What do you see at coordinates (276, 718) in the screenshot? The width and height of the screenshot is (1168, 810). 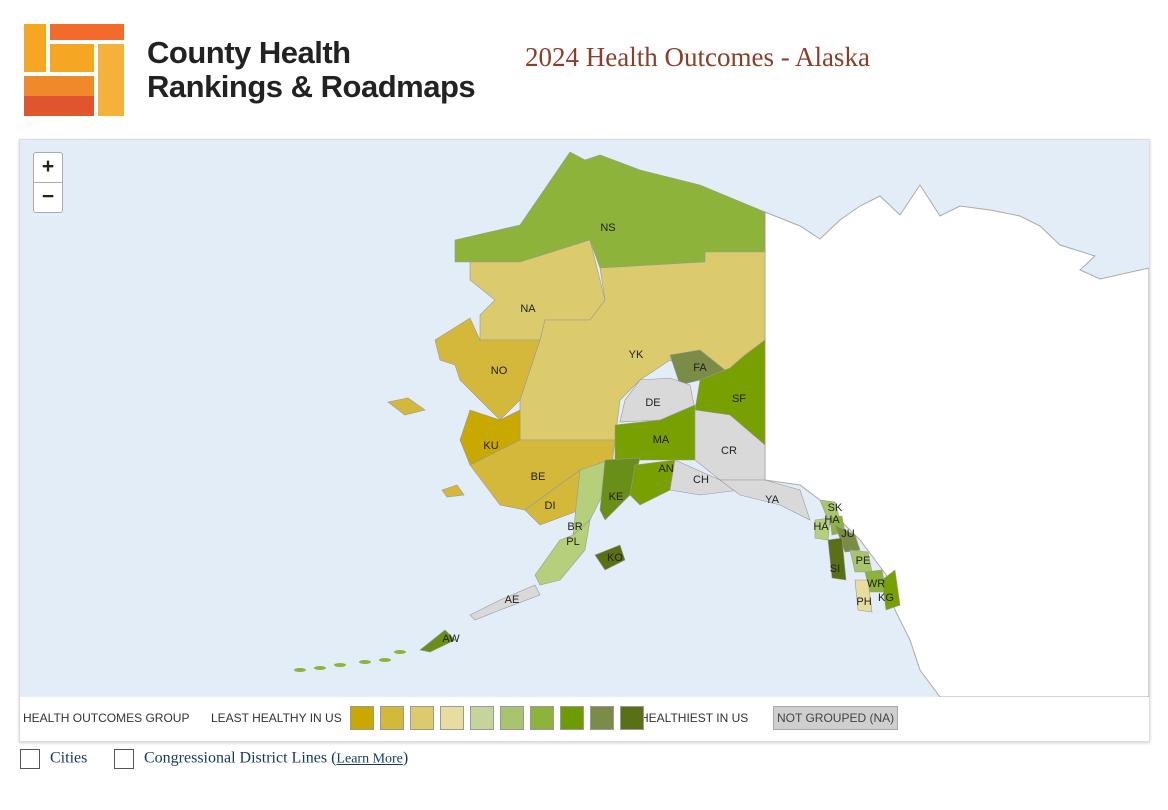 I see `legend-low: LEAST HEALTHY IN US` at bounding box center [276, 718].